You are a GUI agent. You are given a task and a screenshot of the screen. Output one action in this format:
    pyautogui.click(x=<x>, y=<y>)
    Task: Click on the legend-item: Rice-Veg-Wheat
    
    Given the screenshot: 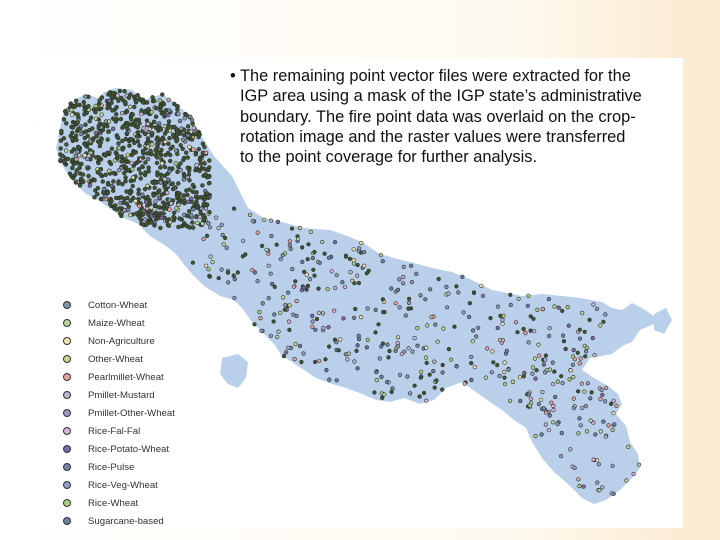 What is the action you would take?
    pyautogui.click(x=145, y=485)
    